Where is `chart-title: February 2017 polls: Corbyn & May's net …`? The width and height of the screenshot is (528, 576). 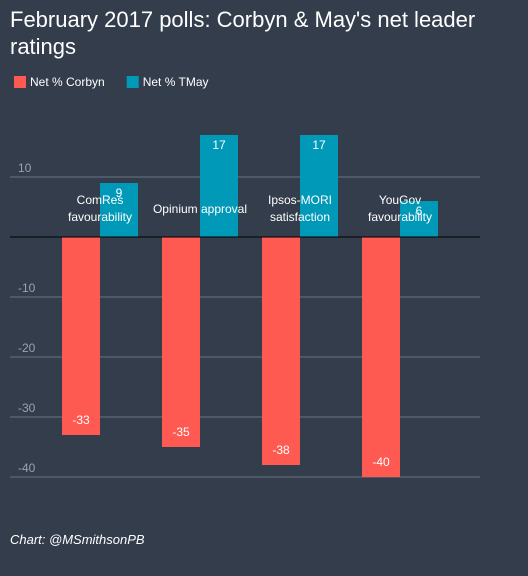 chart-title: February 2017 polls: Corbyn & May's net … is located at coordinates (243, 33).